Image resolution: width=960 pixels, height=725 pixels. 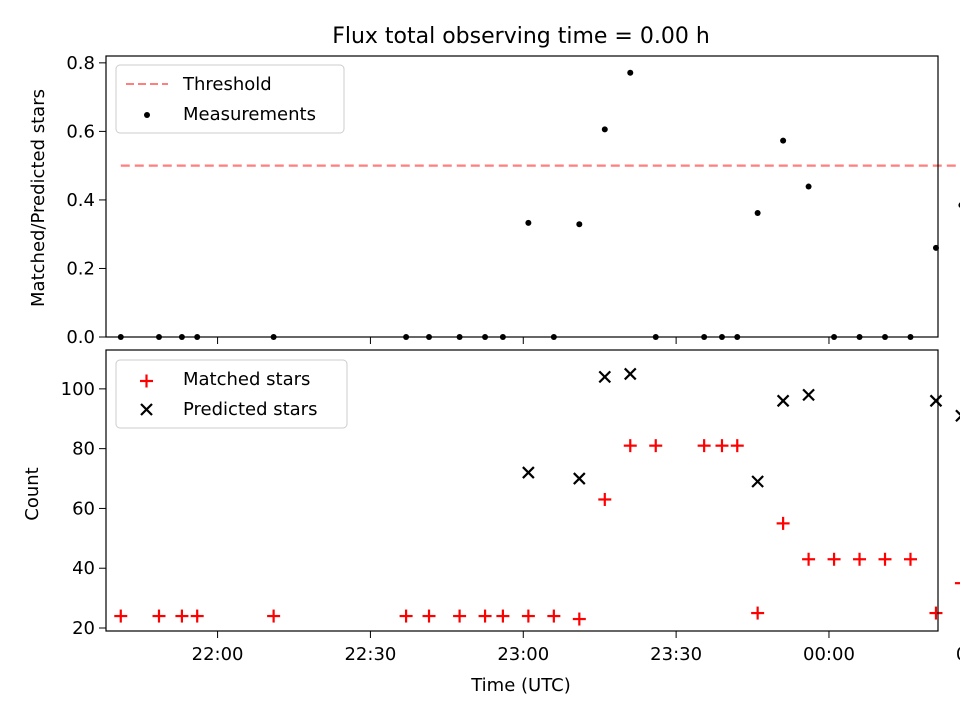 I want to click on x-tick-label: 00:30, so click(x=958, y=654).